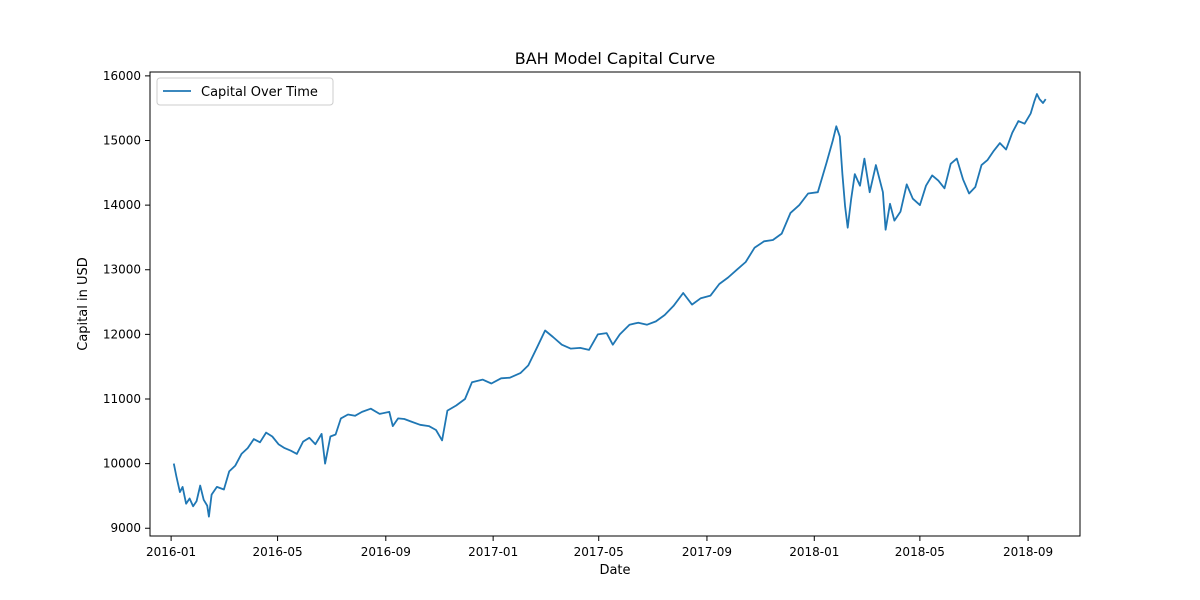  What do you see at coordinates (814, 552) in the screenshot?
I see `x-tick-label: 2018-01` at bounding box center [814, 552].